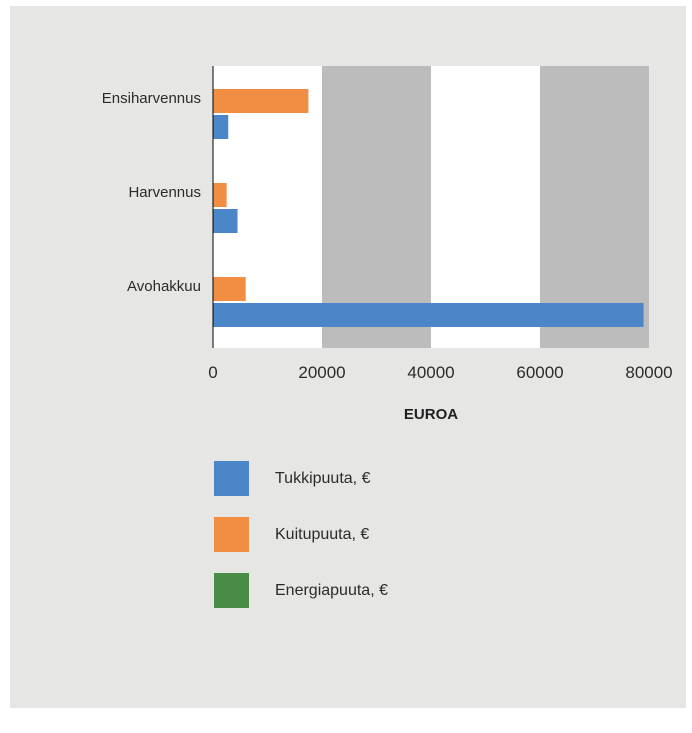 The width and height of the screenshot is (692, 733). Describe the element at coordinates (648, 372) in the screenshot. I see `x-tick-label: 80000` at that location.